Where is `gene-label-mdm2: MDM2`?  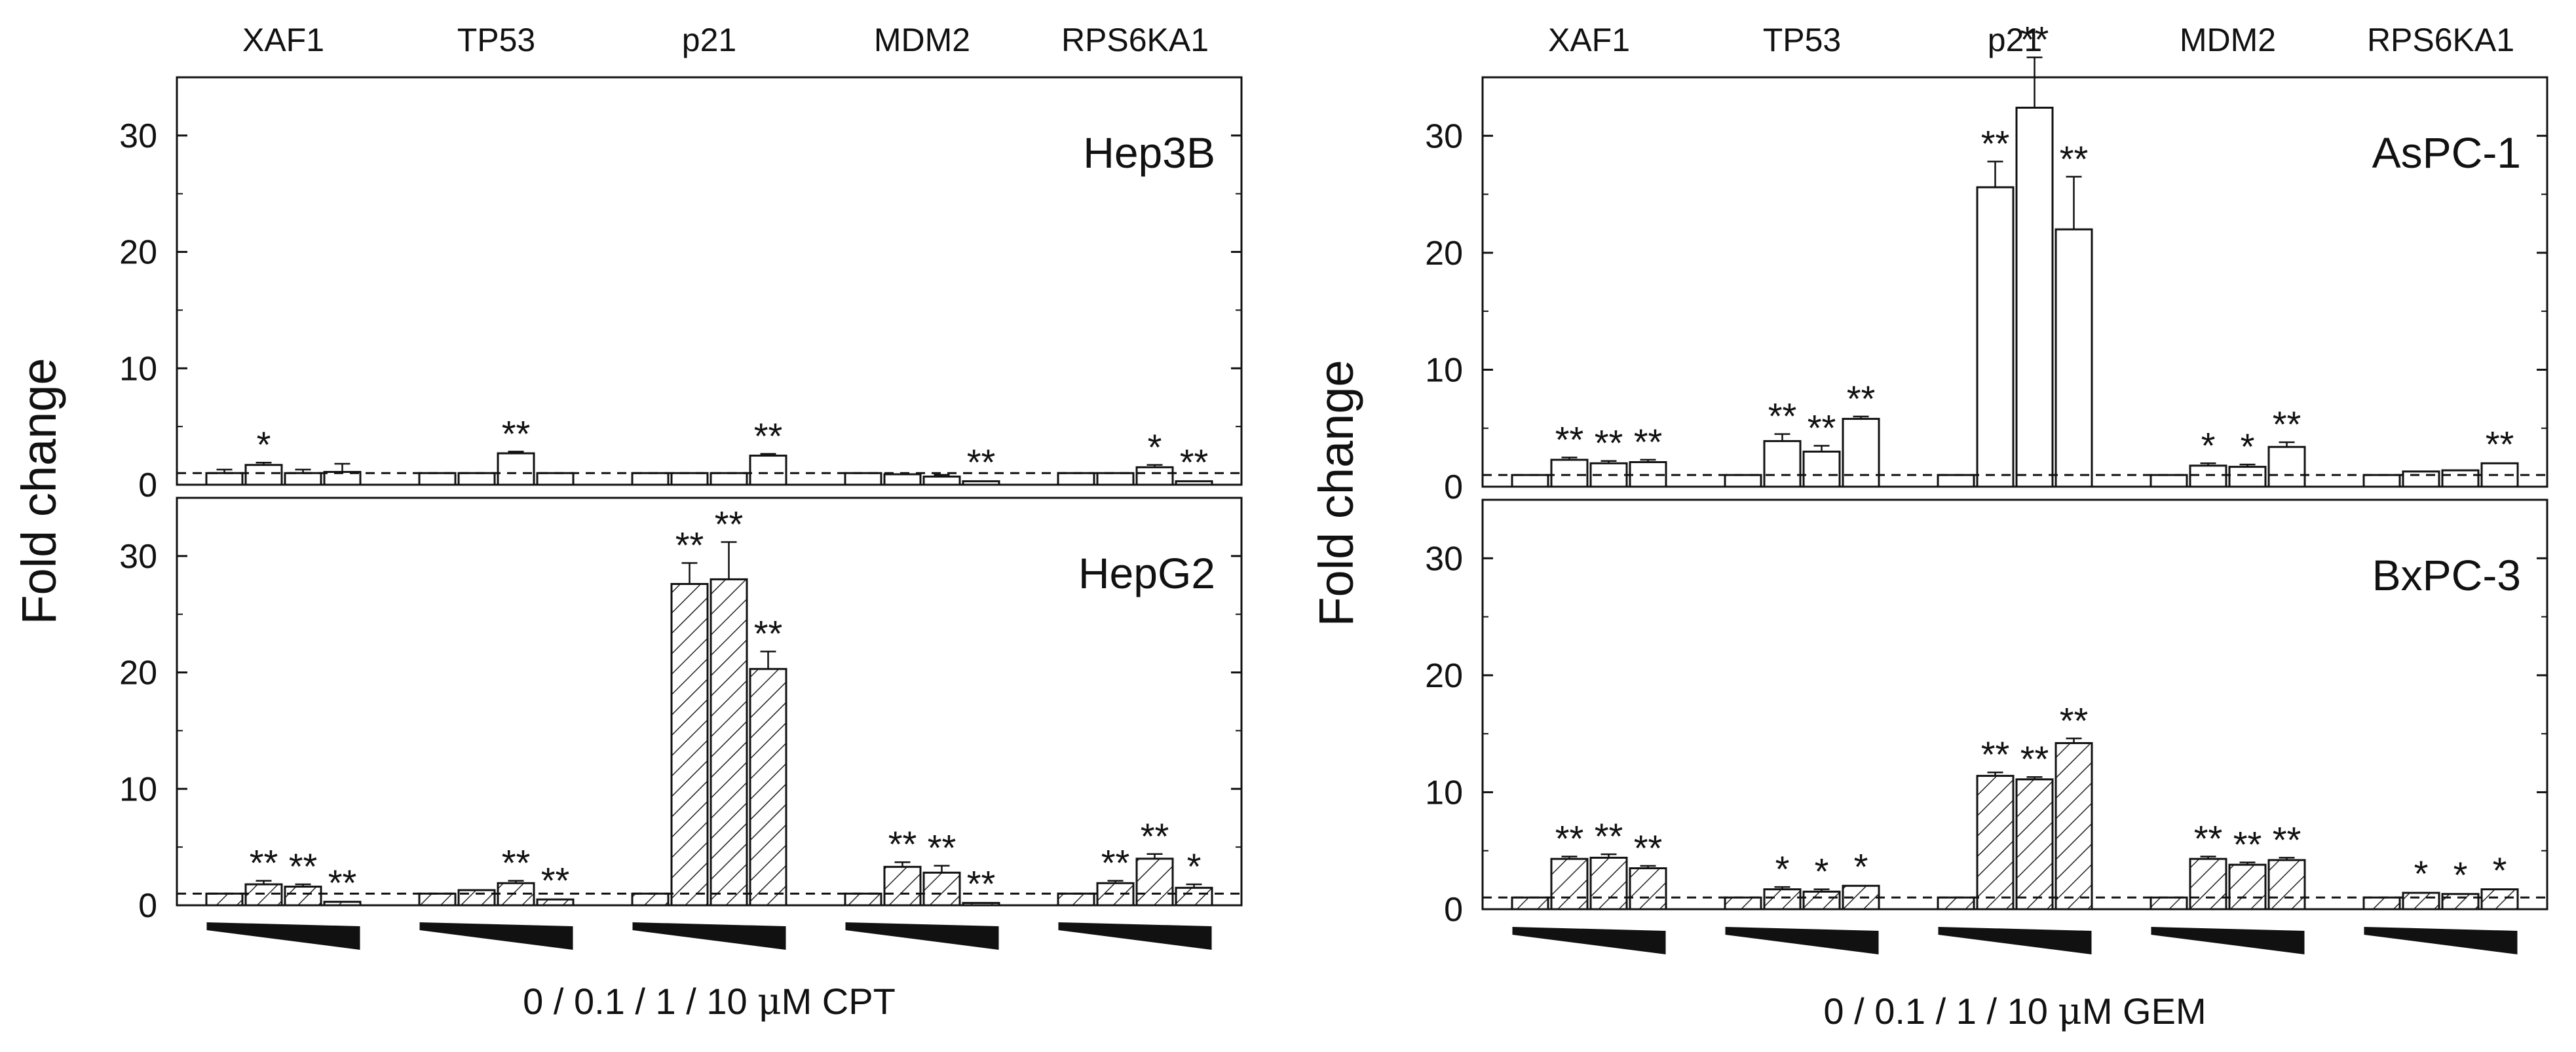
gene-label-mdm2: MDM2 is located at coordinates (922, 40).